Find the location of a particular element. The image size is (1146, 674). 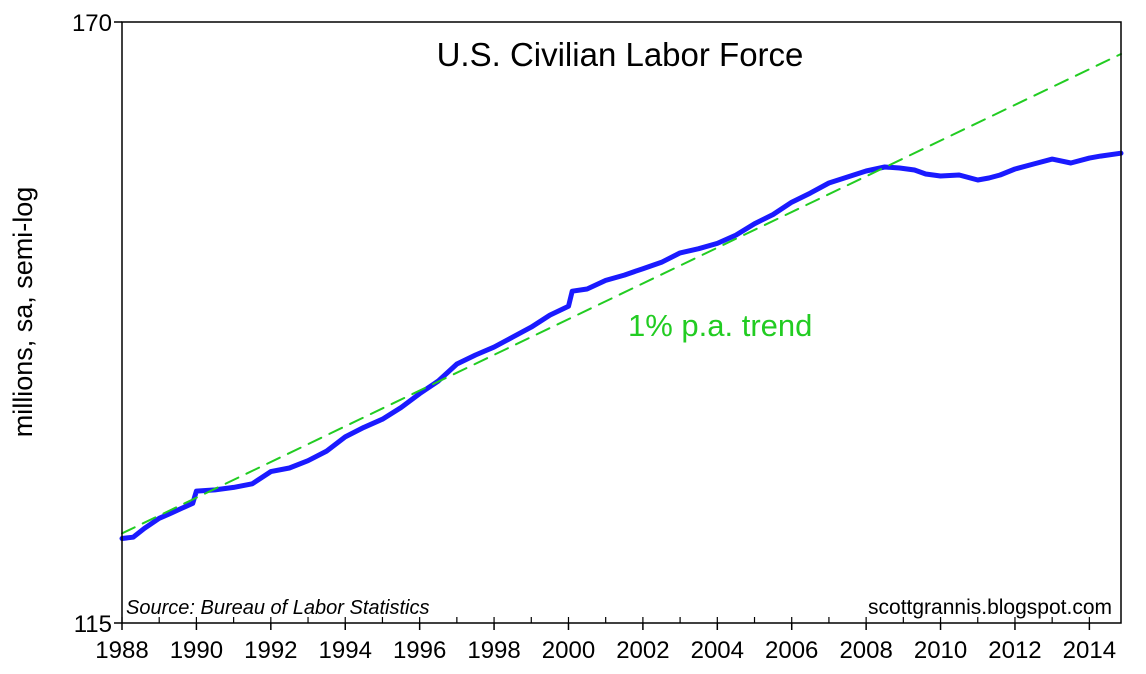

x-tick-label: 1994 is located at coordinates (345, 650).